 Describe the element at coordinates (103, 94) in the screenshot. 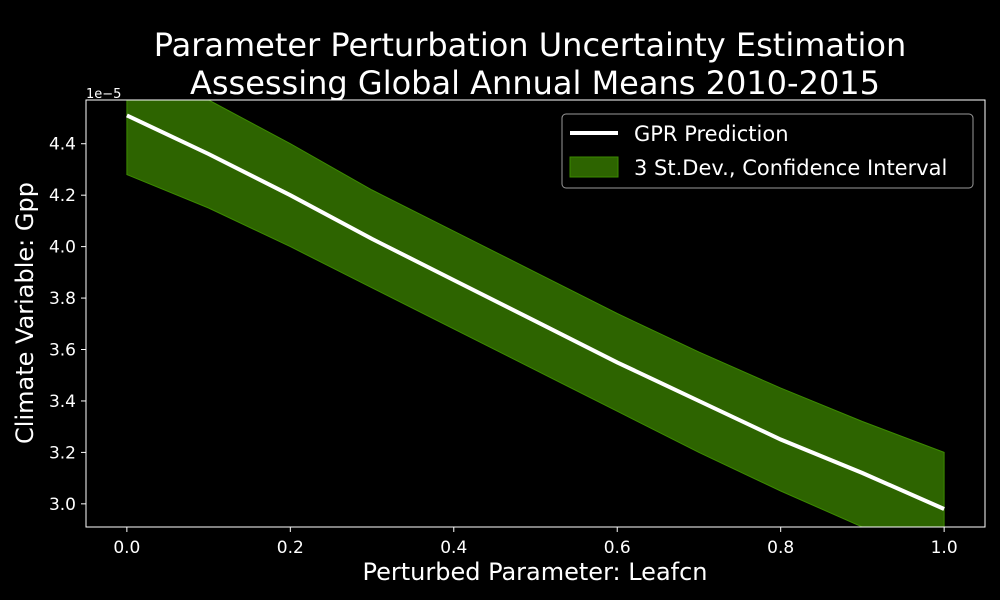

I see `y-offset-label: 1e−5` at that location.